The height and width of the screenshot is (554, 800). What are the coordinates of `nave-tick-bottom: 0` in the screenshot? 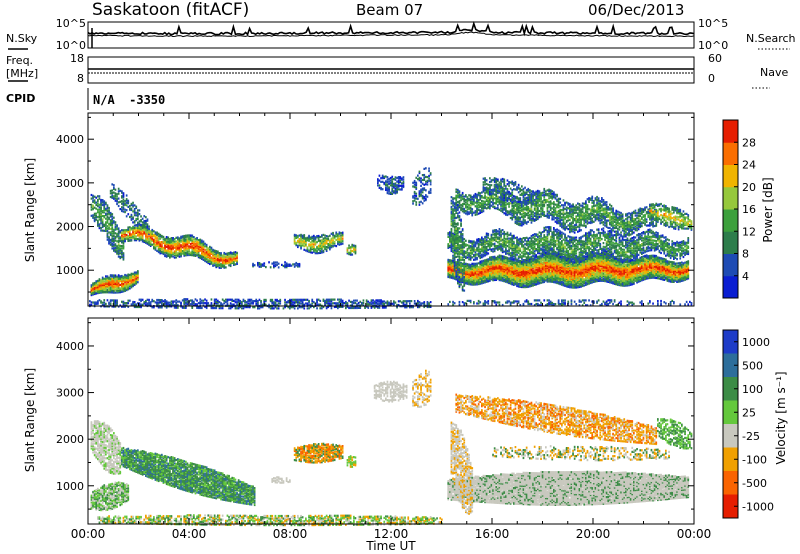 It's located at (711, 78).